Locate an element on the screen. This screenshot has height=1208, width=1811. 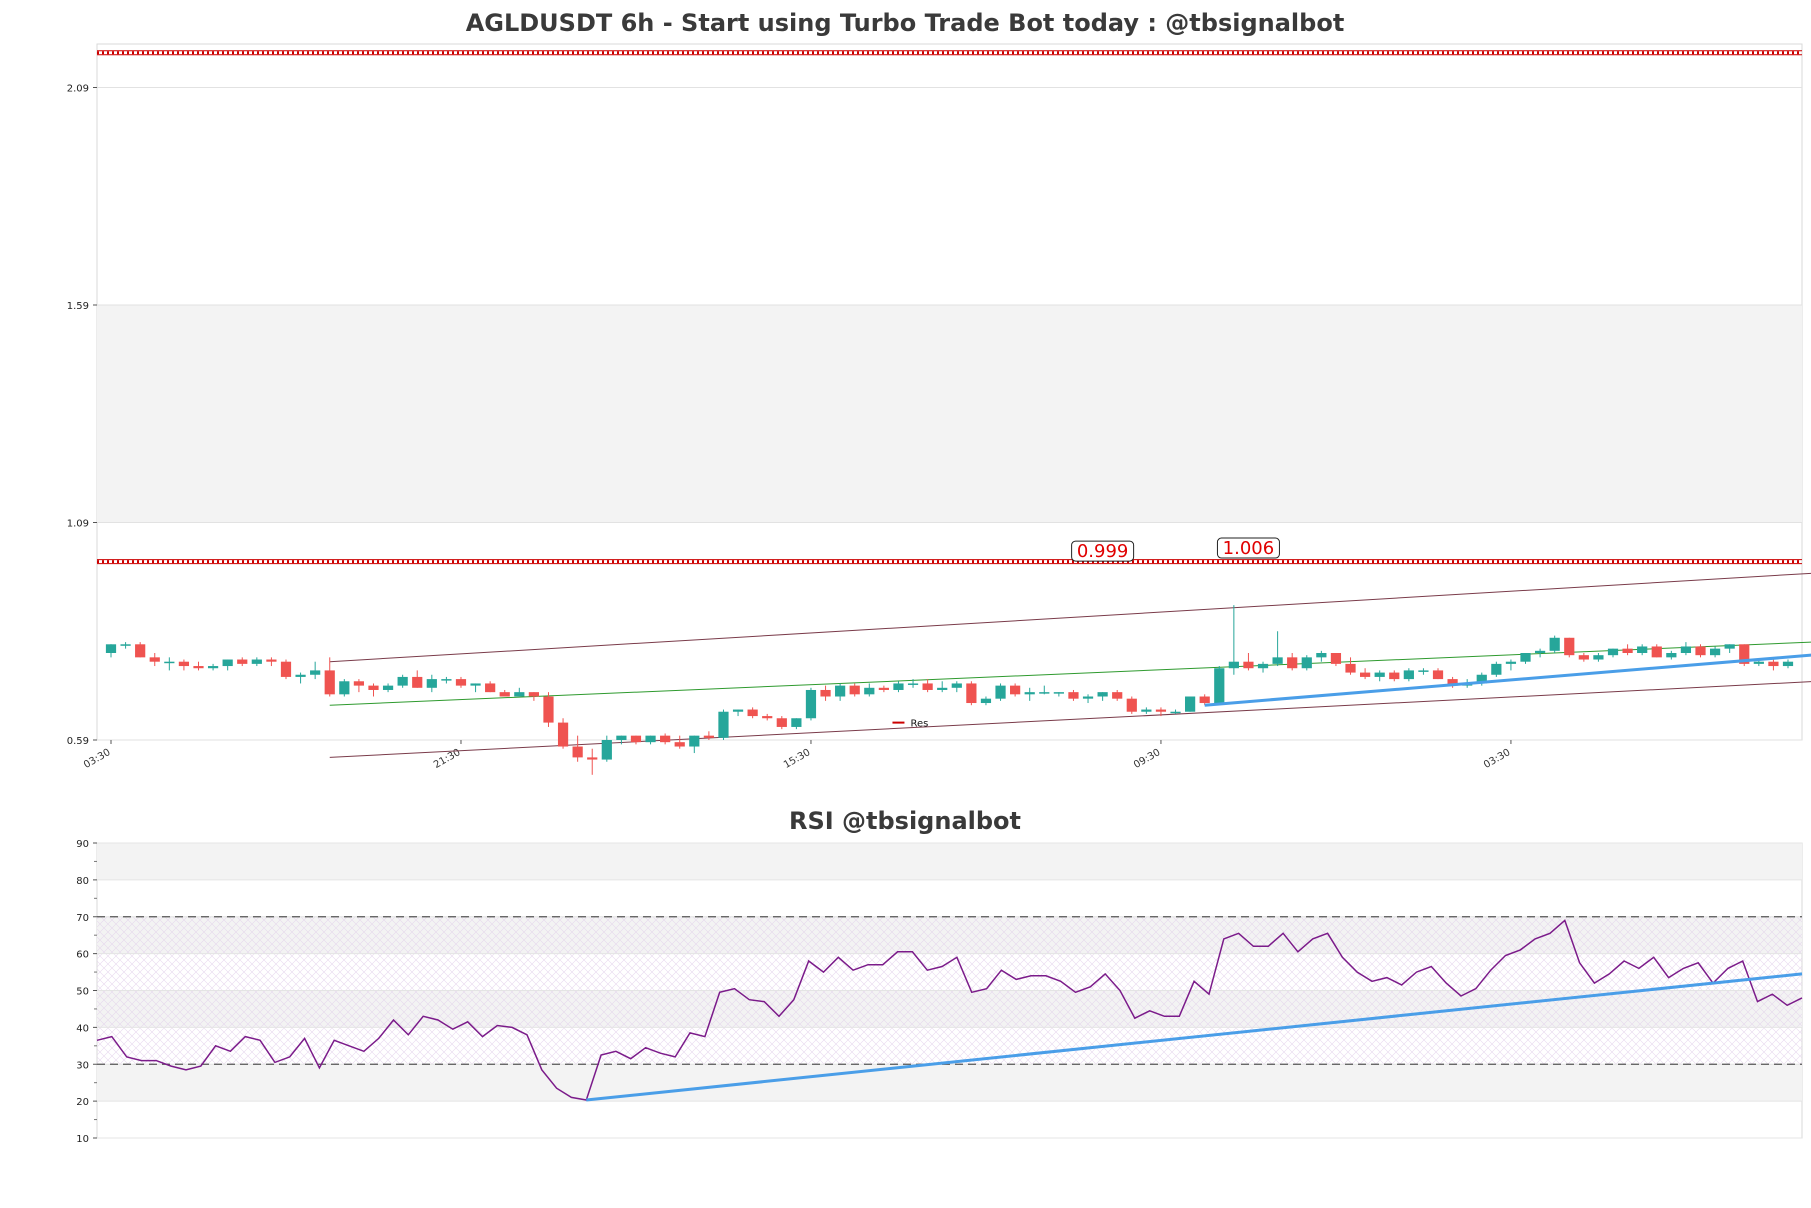
support-trend-line is located at coordinates (1507, 680).